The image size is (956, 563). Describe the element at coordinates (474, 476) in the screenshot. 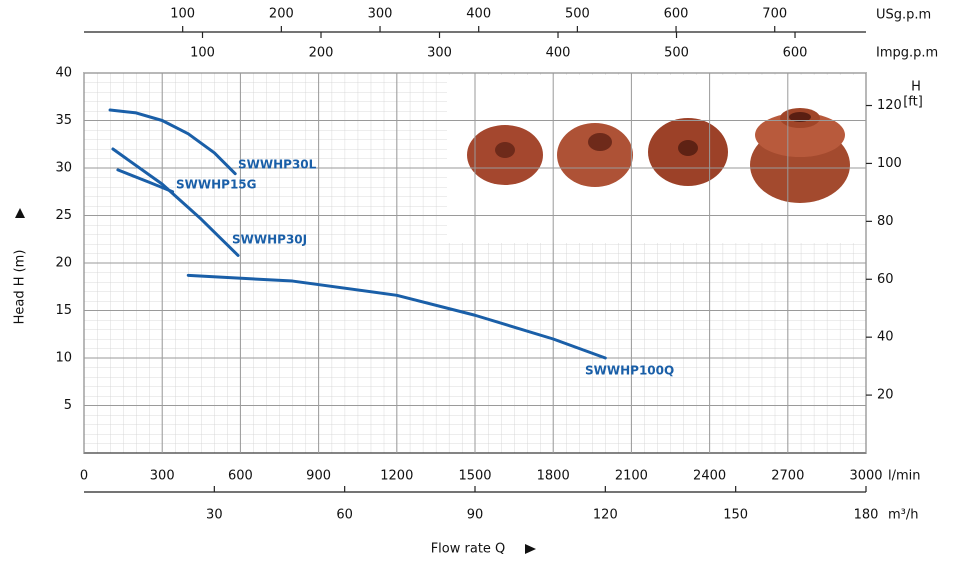

I see `x-tick-label: 1500` at that location.